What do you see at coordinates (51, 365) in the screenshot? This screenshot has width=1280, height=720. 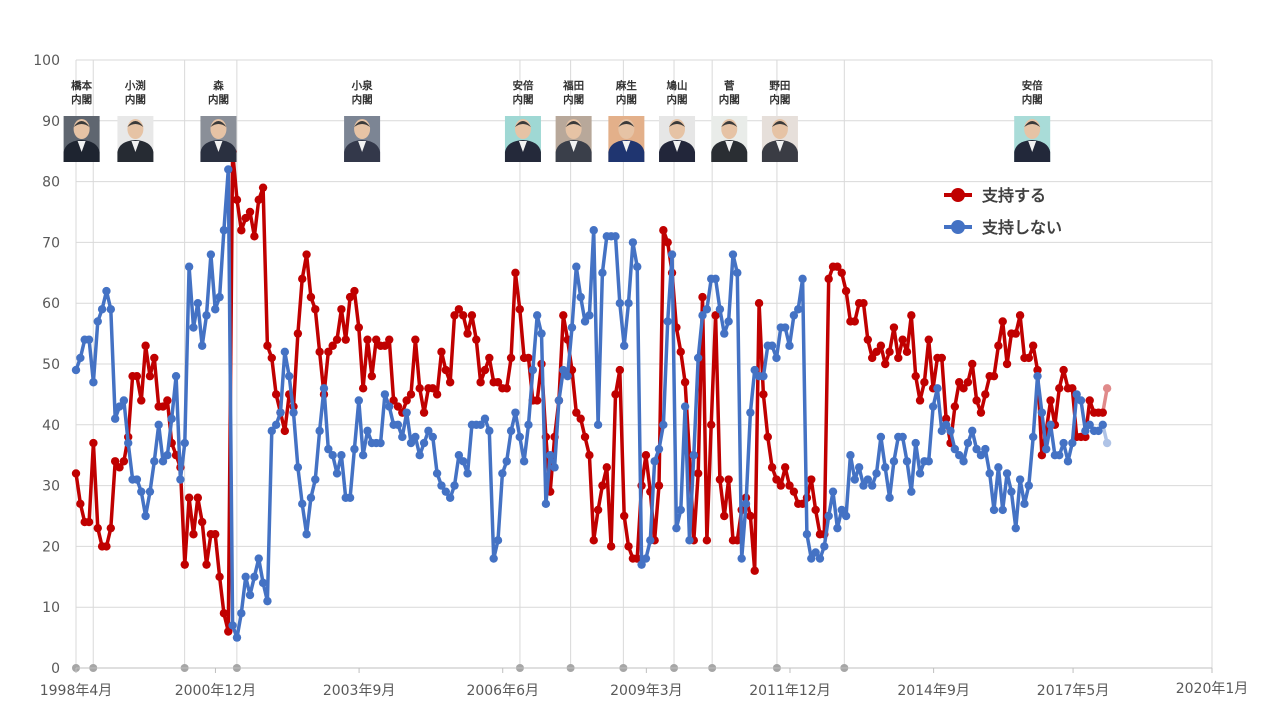 I see `y-tick-label: 50` at bounding box center [51, 365].